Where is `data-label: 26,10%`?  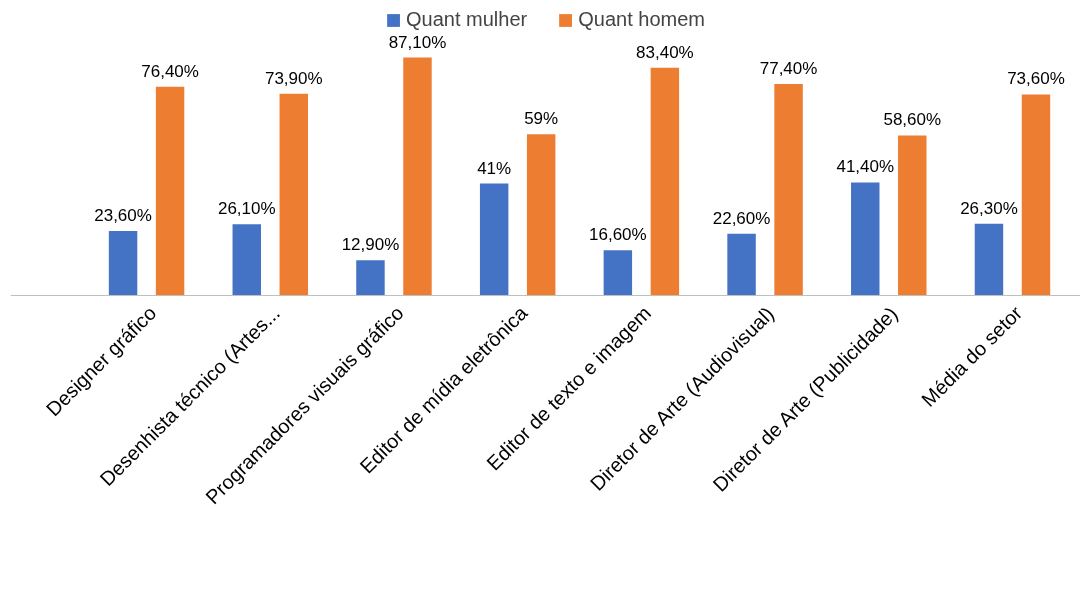 data-label: 26,10% is located at coordinates (246, 209).